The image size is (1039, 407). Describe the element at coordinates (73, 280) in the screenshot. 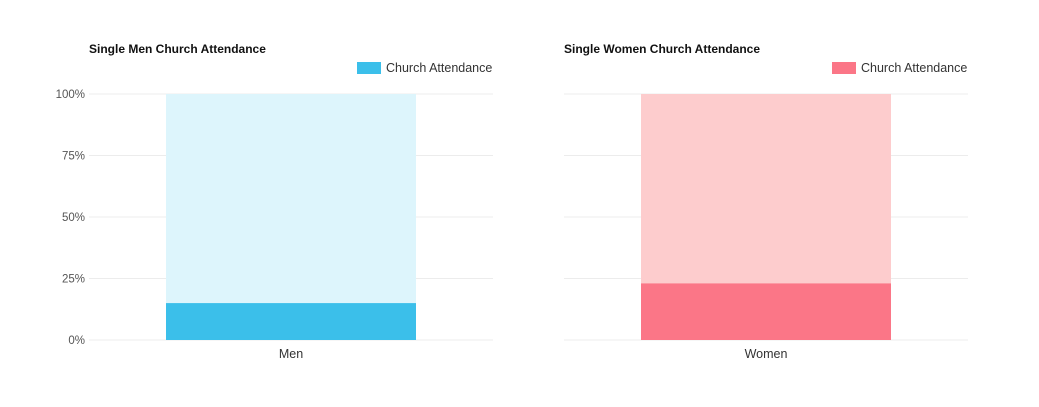

I see `y-tick-label: 25%` at that location.